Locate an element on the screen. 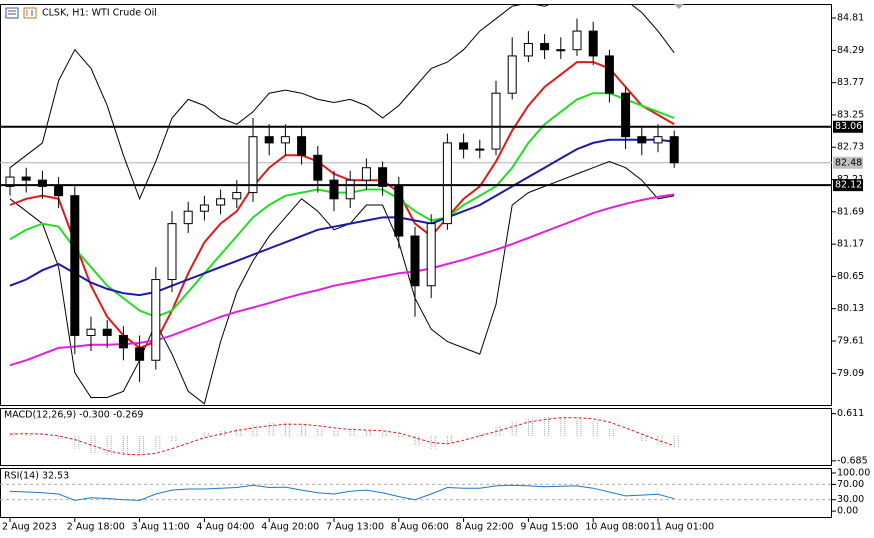  x-tick-label: 4 Aug 04:00 is located at coordinates (225, 527).